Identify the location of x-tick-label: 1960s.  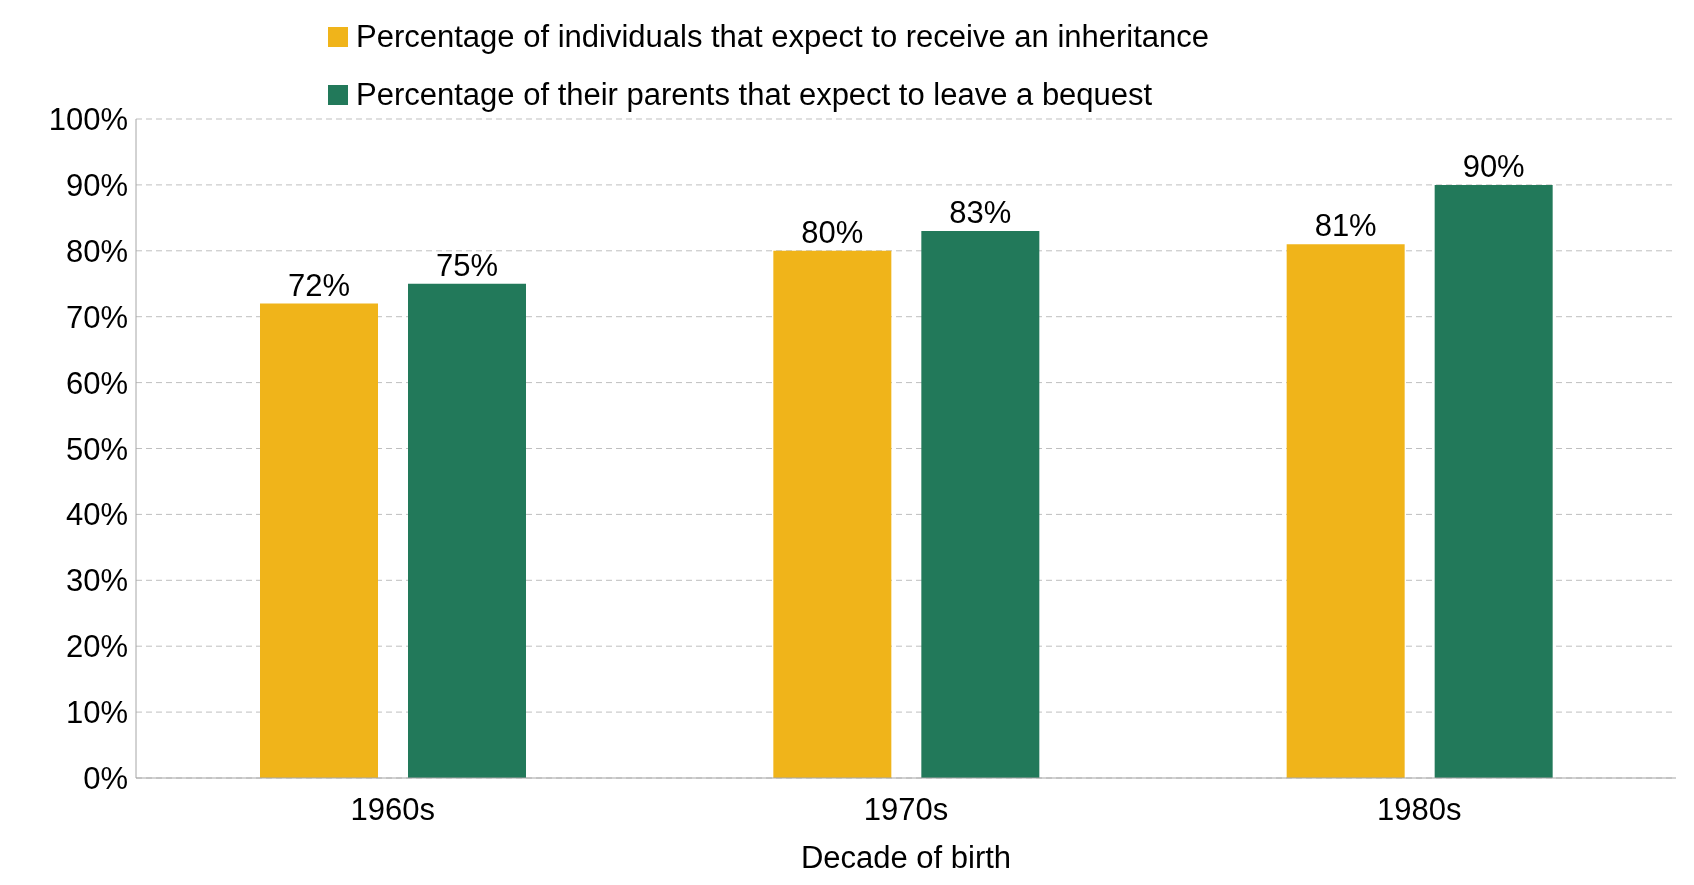
(392, 810).